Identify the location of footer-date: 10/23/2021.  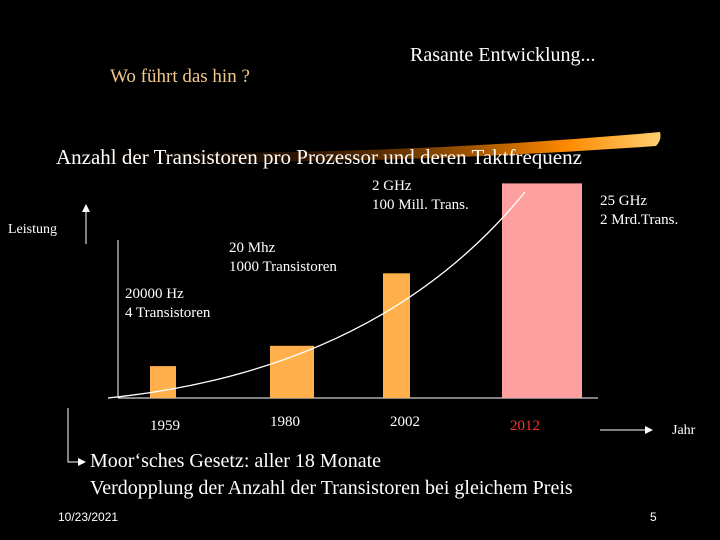
(88, 517).